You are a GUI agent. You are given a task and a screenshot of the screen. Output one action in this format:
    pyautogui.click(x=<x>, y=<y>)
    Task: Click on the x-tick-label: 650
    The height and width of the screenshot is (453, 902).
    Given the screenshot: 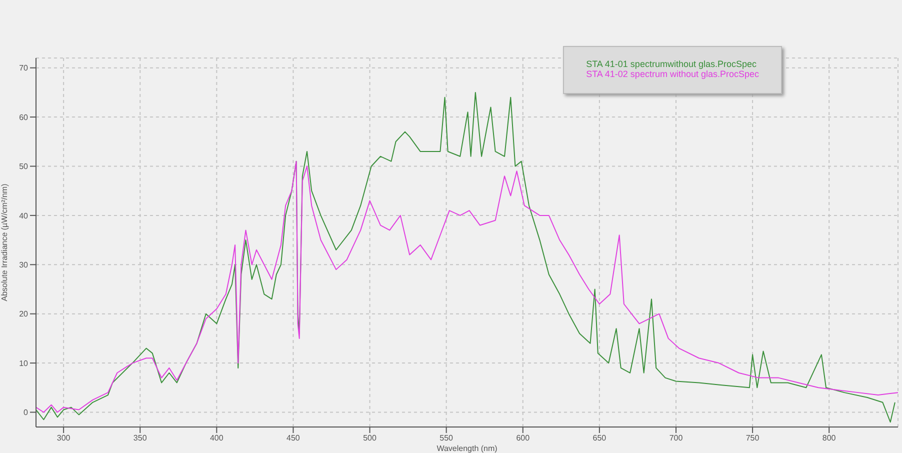 What is the action you would take?
    pyautogui.click(x=599, y=438)
    